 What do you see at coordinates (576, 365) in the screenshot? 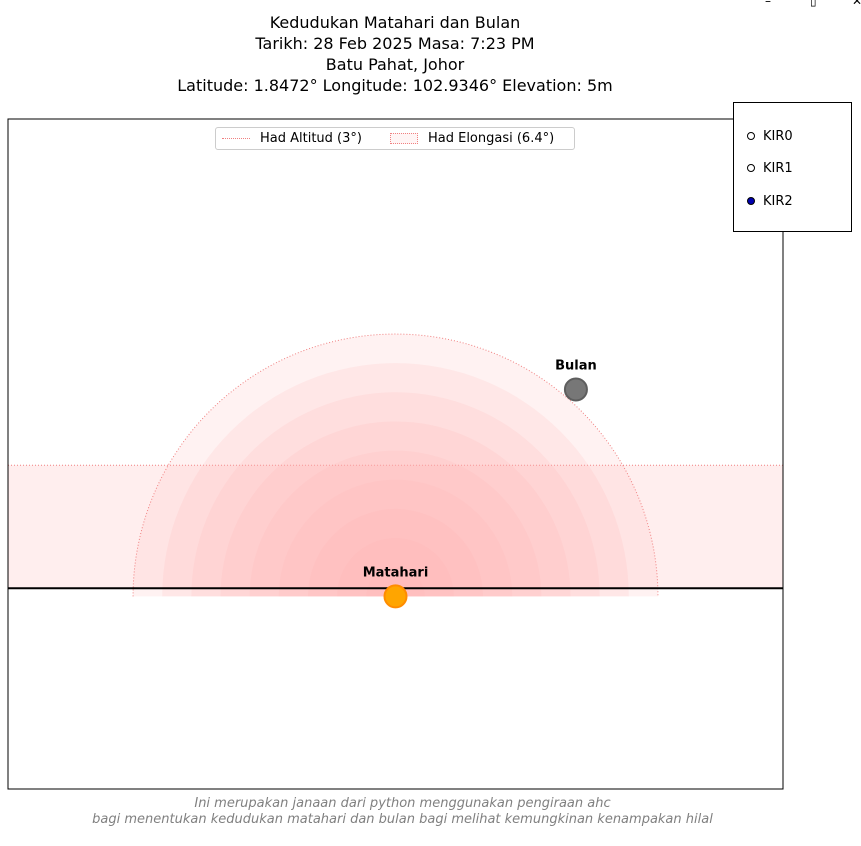
I see `bulan-label: Bulan` at bounding box center [576, 365].